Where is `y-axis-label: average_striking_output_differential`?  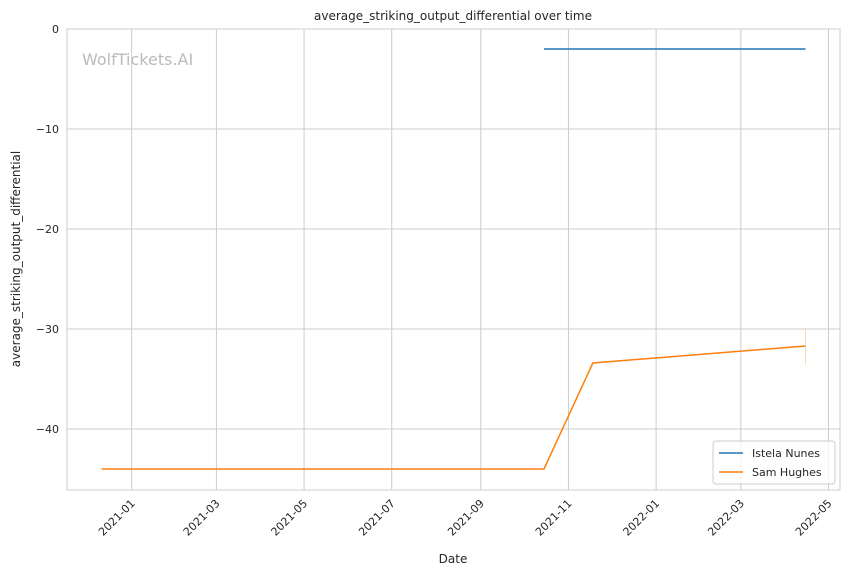 y-axis-label: average_striking_output_differential is located at coordinates (16, 259).